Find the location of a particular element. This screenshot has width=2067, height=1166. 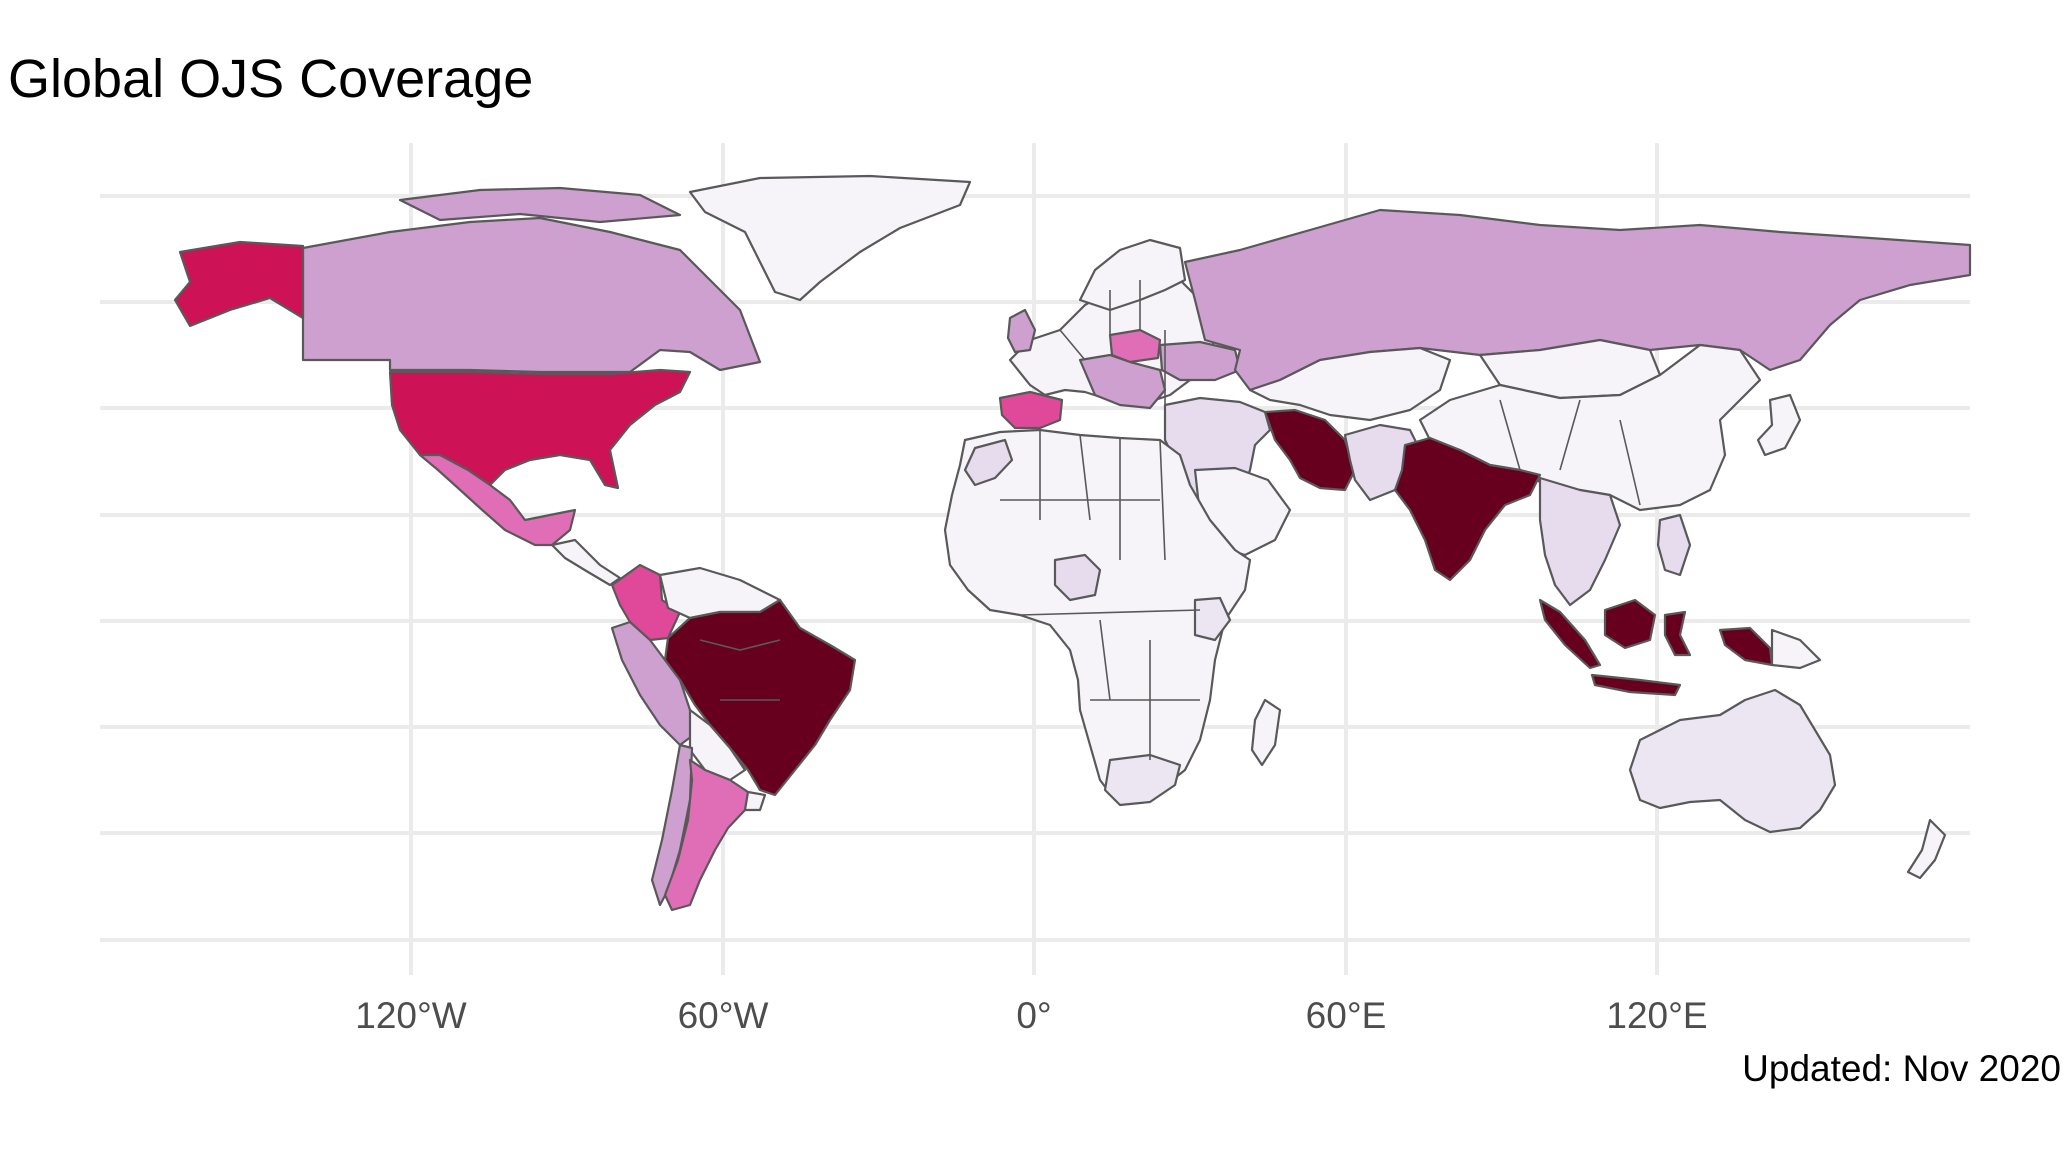

x-tick-label: 0° is located at coordinates (1033, 1015).